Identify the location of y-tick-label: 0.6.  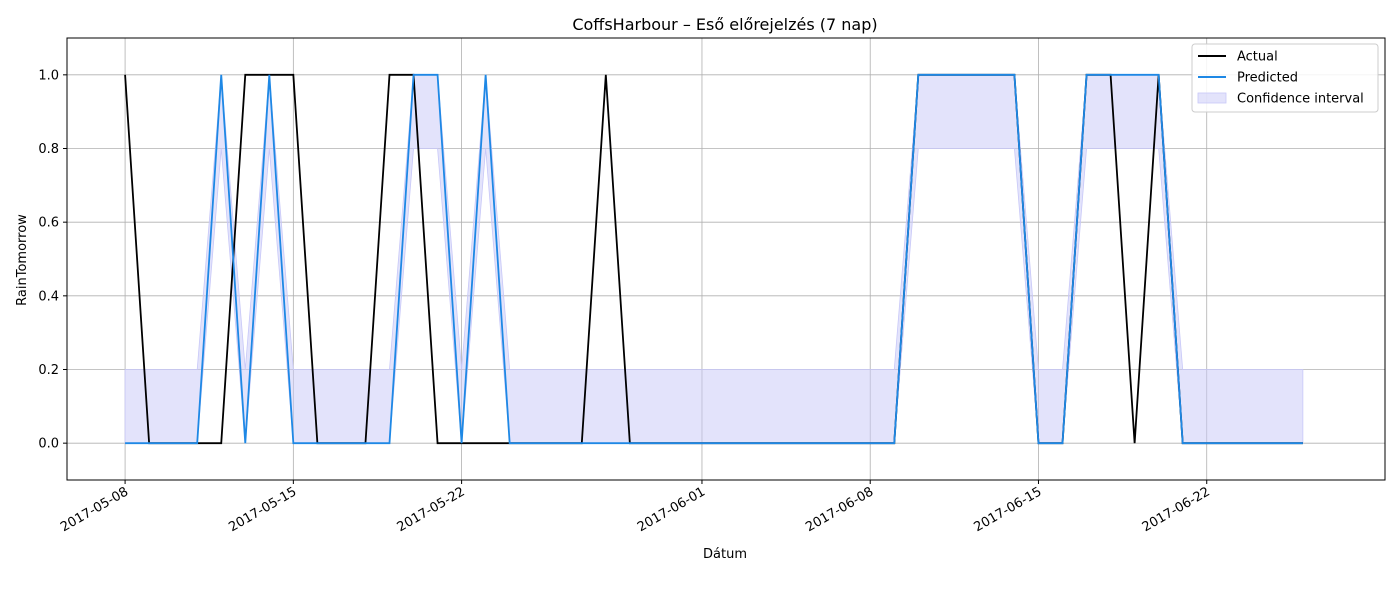
(48, 223).